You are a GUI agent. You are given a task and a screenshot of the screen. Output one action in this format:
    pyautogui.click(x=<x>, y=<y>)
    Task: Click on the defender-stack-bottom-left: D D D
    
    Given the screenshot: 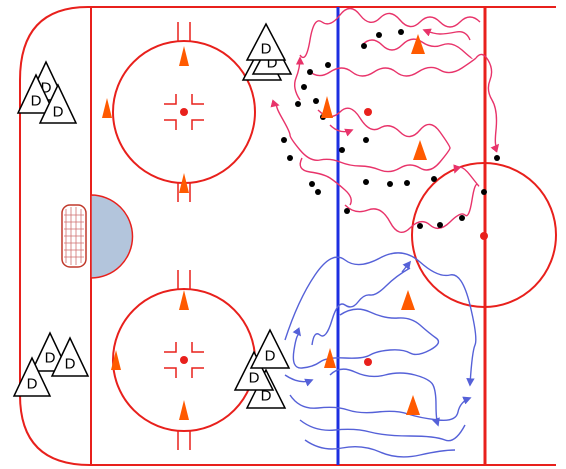 What is the action you would take?
    pyautogui.click(x=51, y=364)
    